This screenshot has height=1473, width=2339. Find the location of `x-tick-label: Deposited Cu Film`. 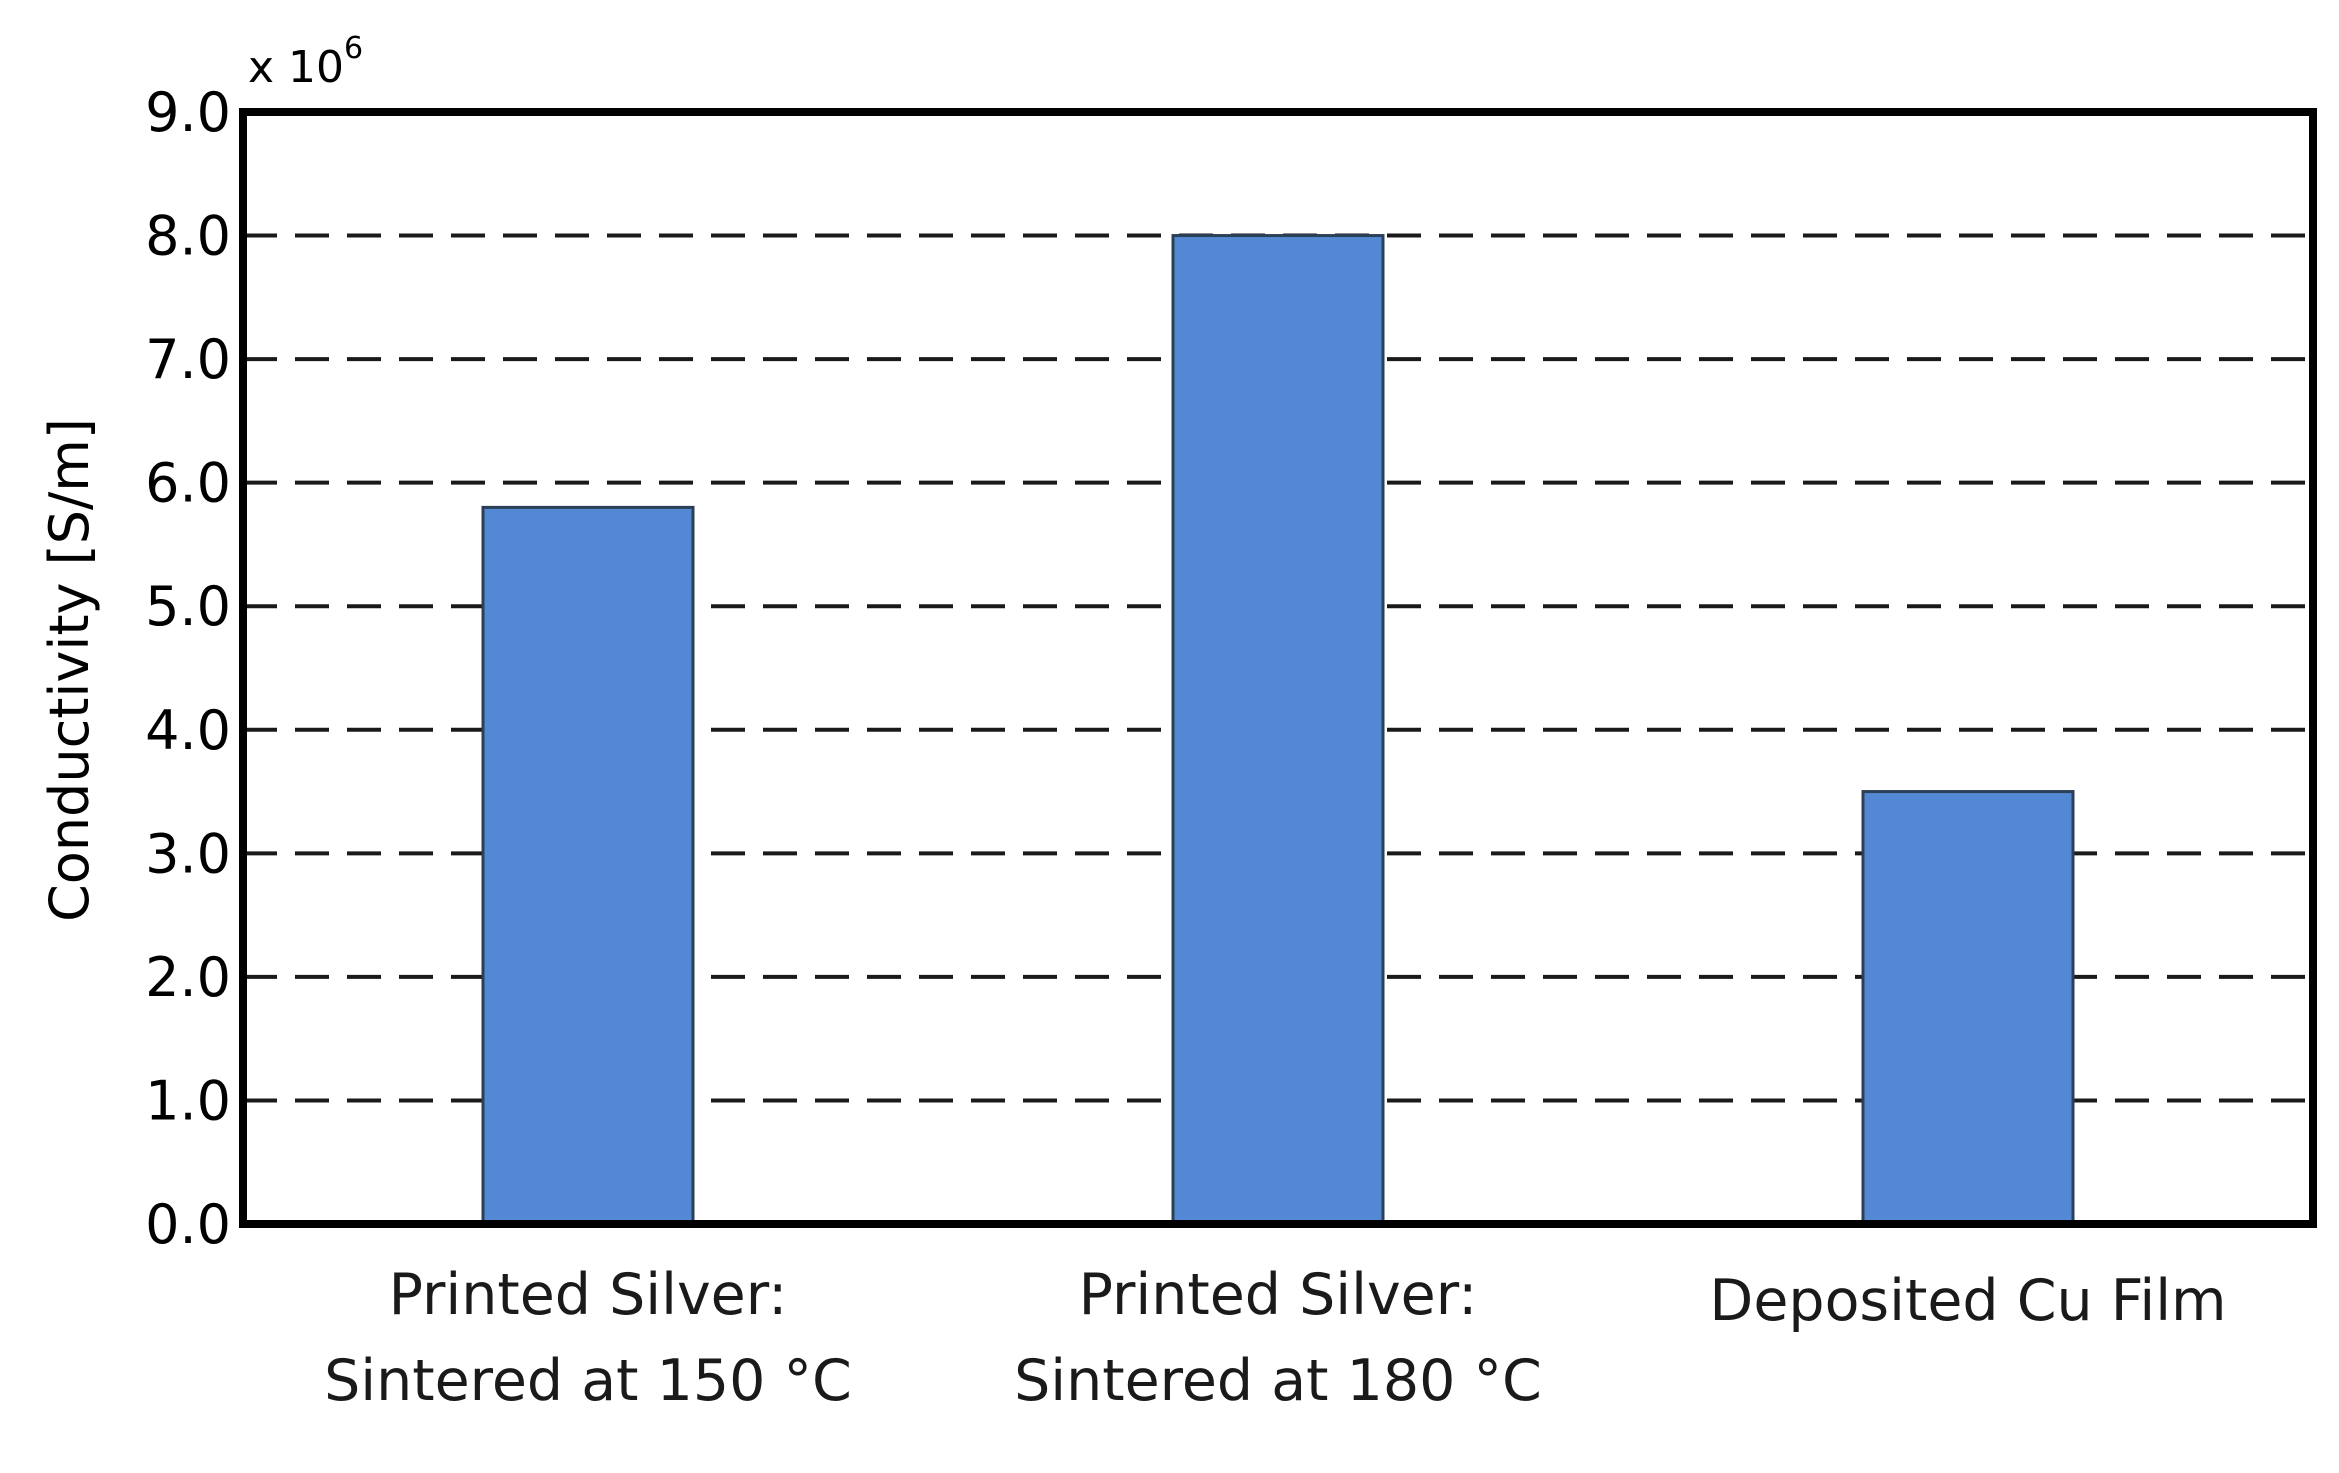

x-tick-label: Deposited Cu Film is located at coordinates (1967, 1301).